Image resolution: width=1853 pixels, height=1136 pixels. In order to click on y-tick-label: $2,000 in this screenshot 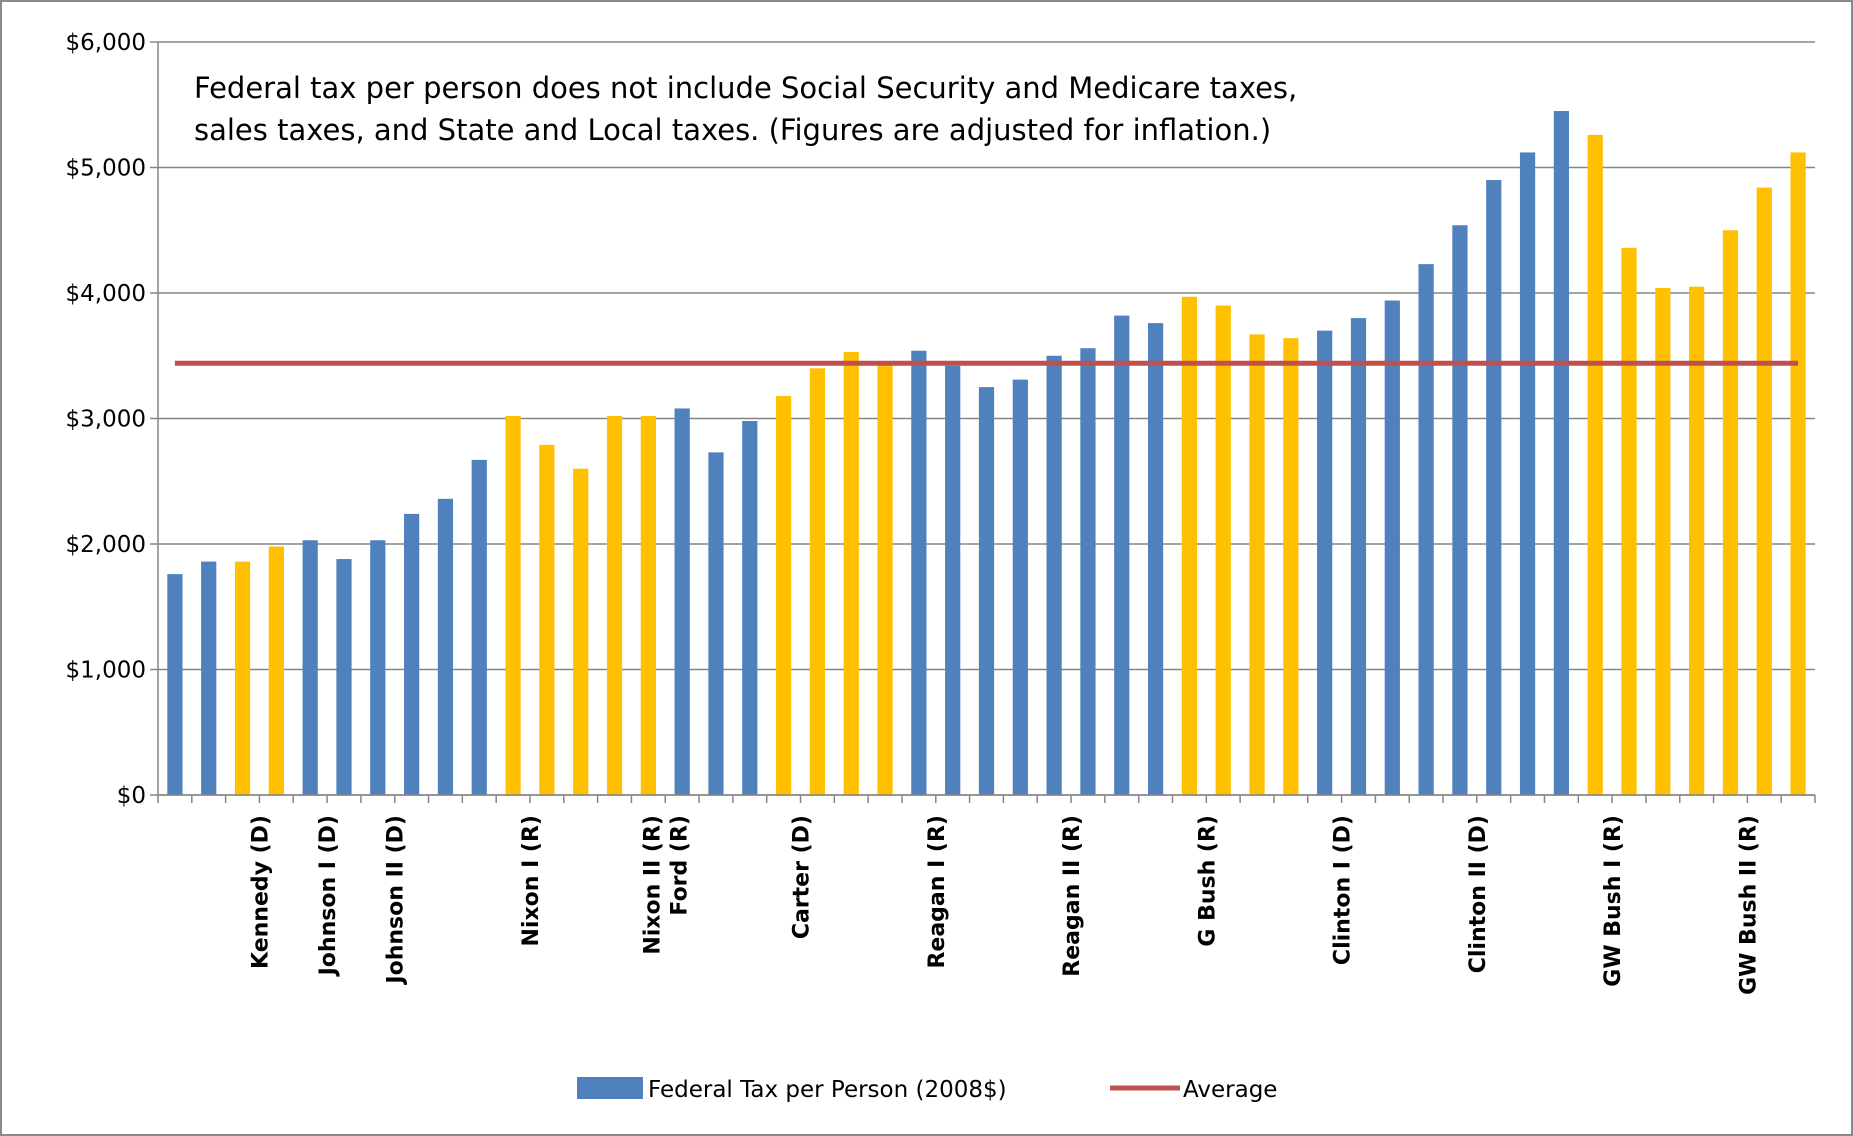, I will do `click(106, 545)`.